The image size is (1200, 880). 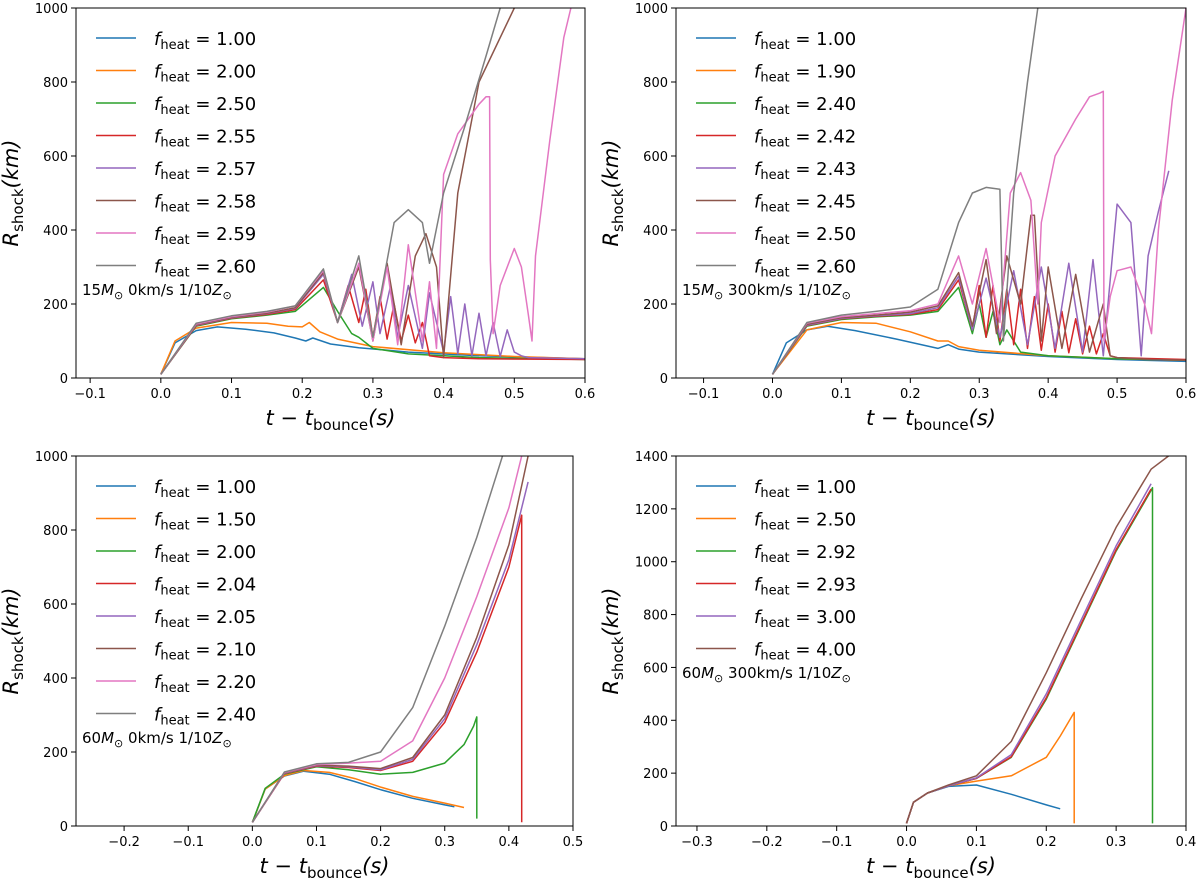 I want to click on legend-label: fheat = 3.00, so click(x=805, y=619).